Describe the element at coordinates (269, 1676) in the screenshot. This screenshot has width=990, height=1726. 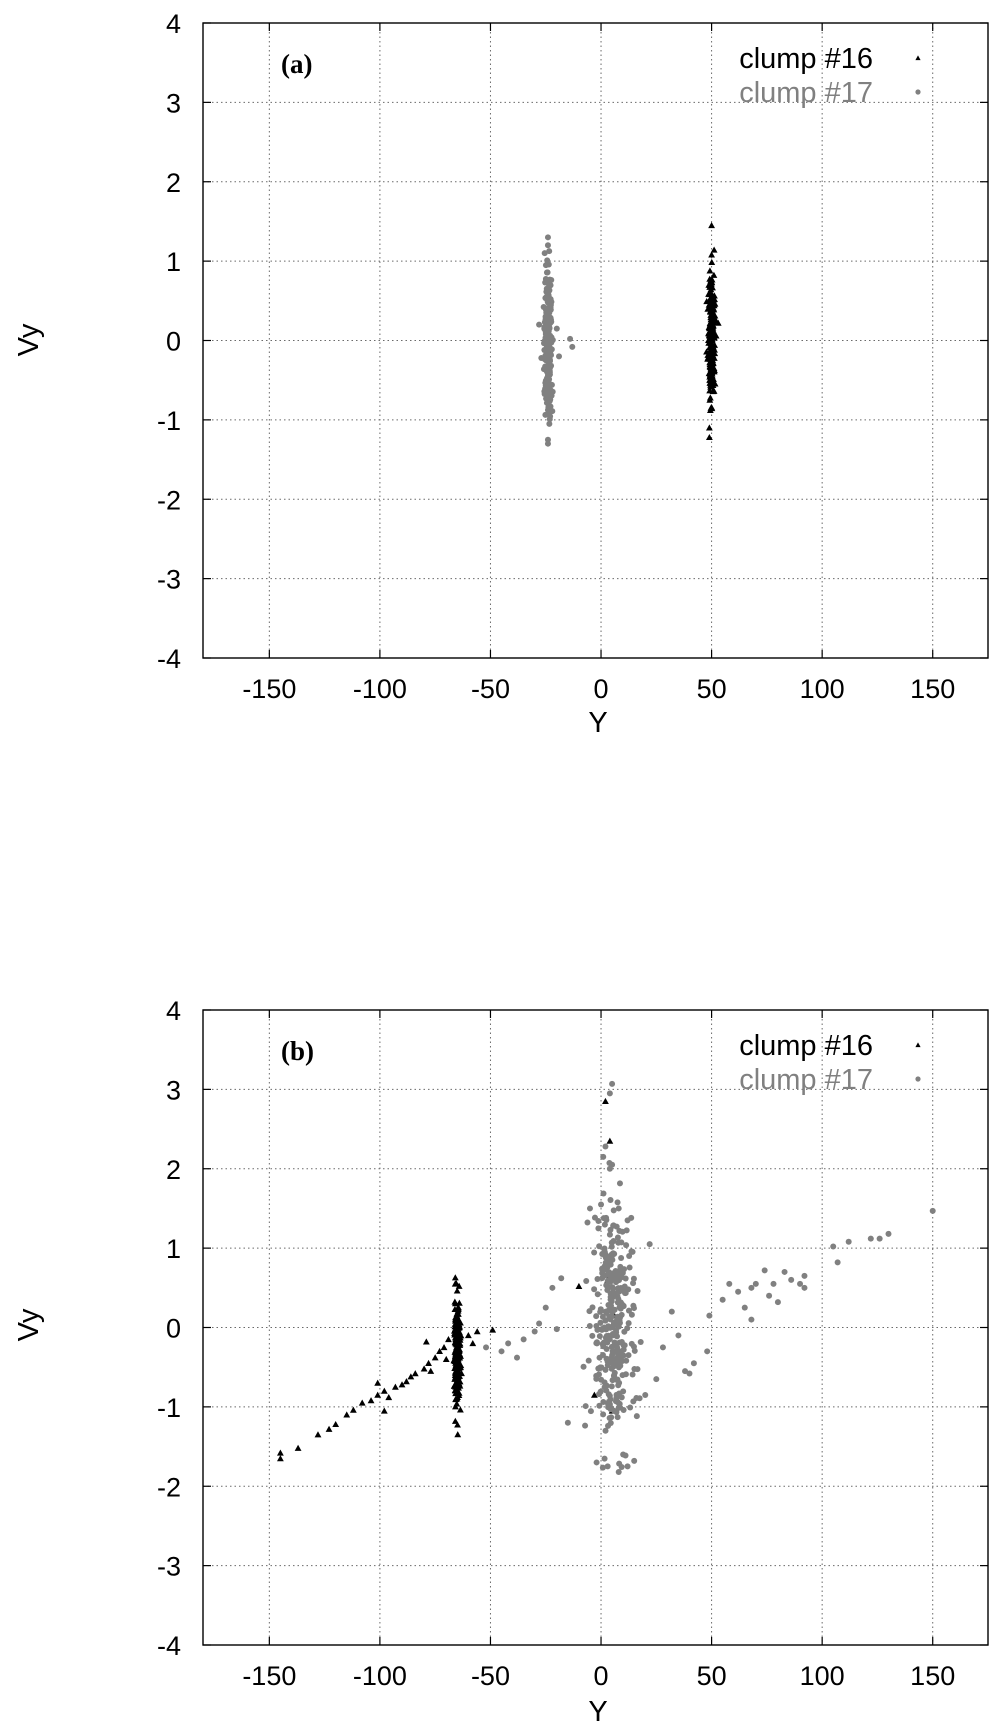
I see `x-tick-label: -150` at that location.